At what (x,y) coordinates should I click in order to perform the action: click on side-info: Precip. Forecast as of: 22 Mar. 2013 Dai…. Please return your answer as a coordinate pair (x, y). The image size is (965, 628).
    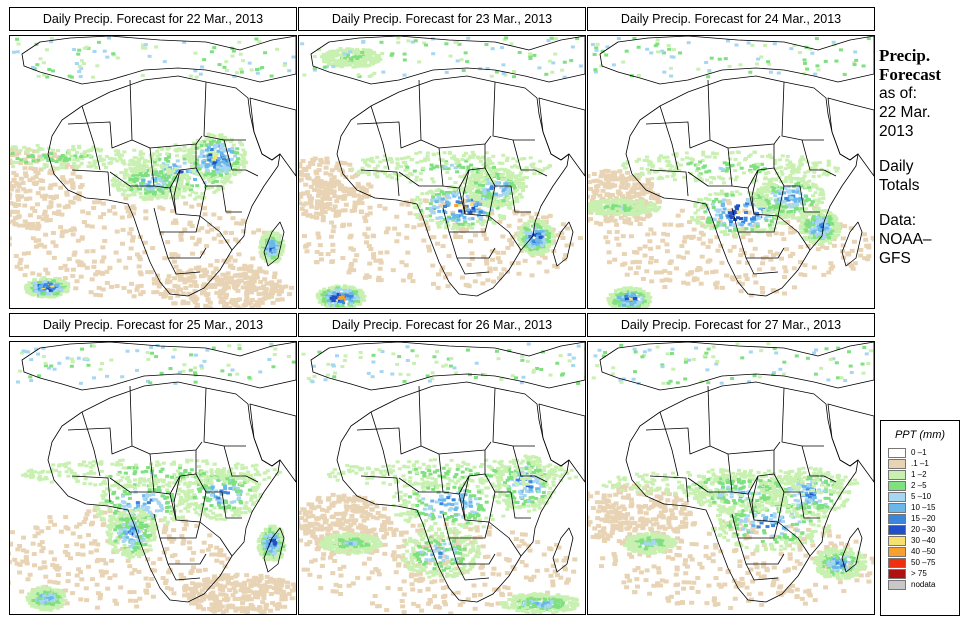
    Looking at the image, I should click on (921, 157).